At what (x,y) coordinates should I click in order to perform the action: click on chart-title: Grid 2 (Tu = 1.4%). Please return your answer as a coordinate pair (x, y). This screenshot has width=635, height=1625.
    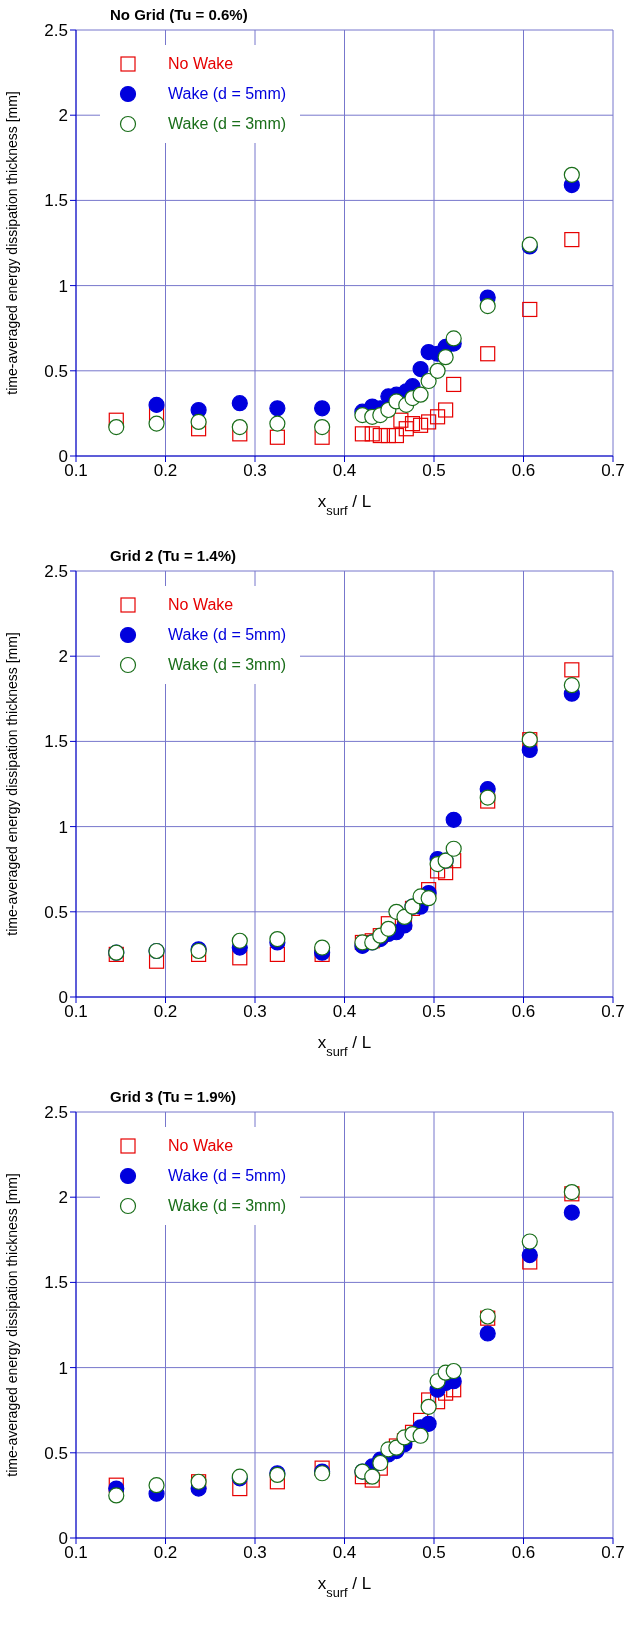
    Looking at the image, I should click on (173, 555).